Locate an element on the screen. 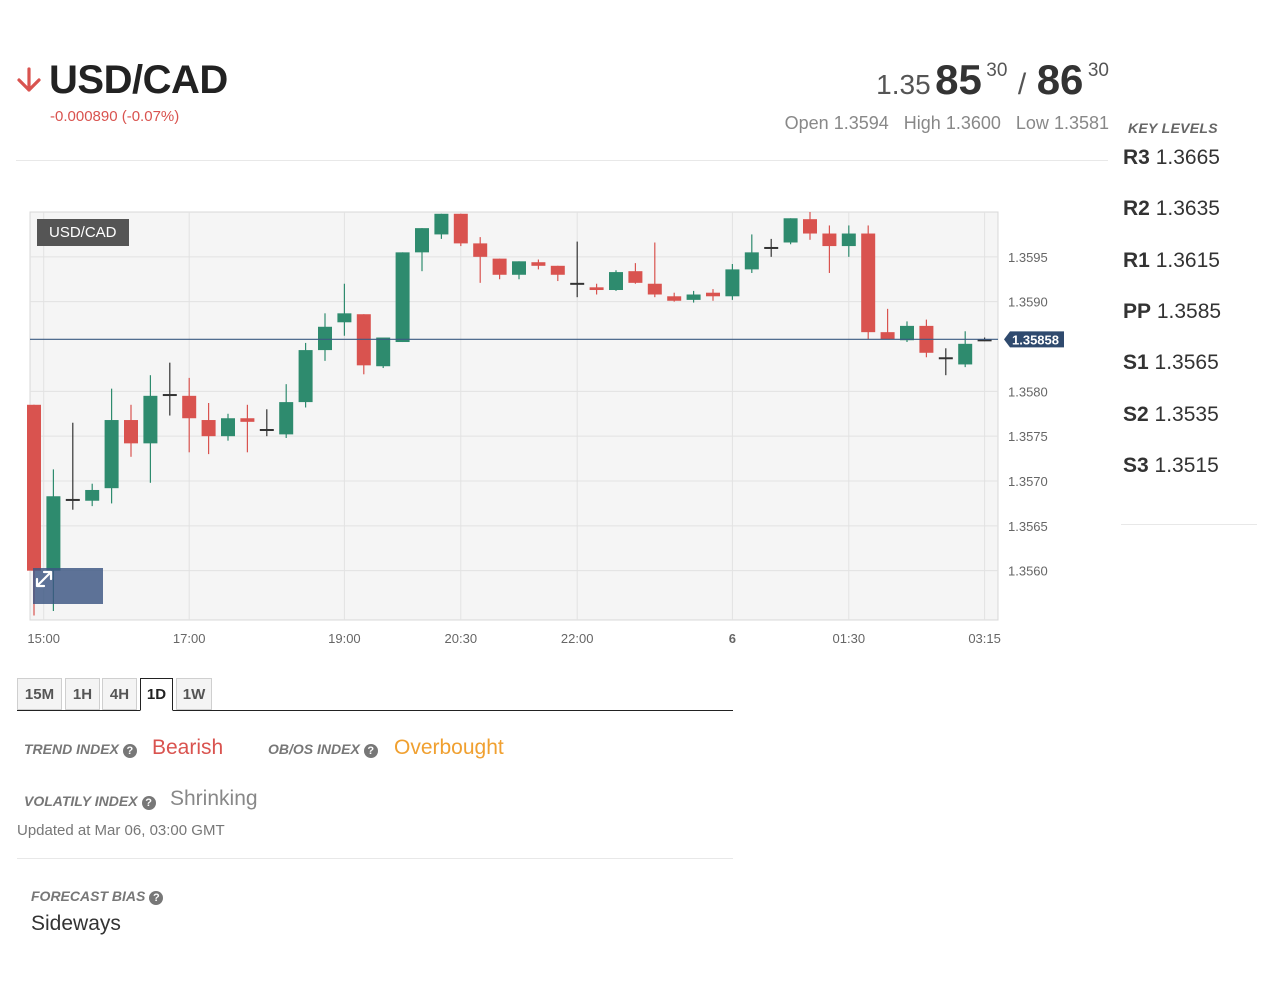  key-level-value: 1.3515 is located at coordinates (1186, 465).